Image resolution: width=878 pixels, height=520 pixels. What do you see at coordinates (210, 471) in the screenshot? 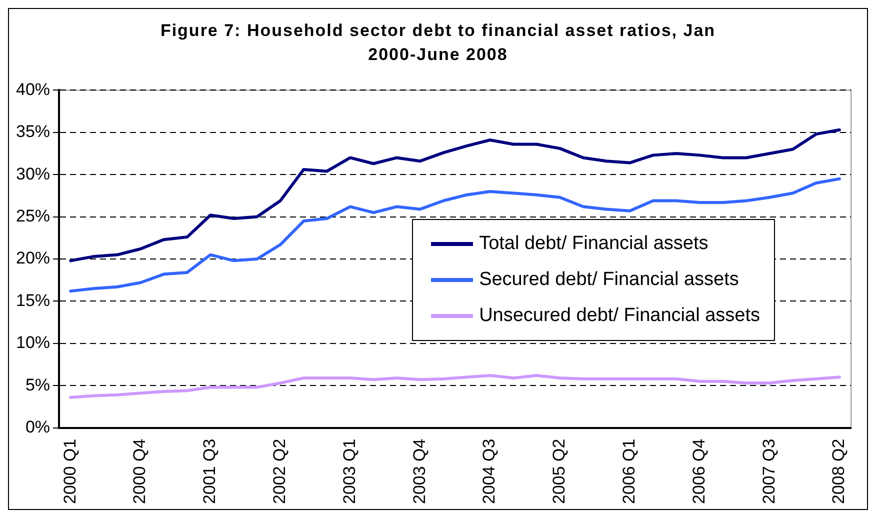
I see `x-tick-label: 2001 Q3` at bounding box center [210, 471].